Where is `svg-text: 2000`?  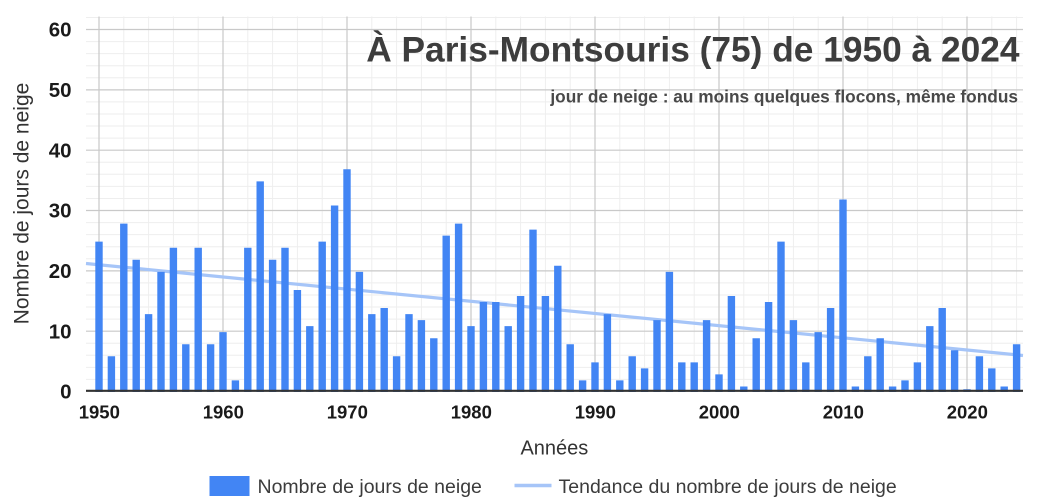 svg-text: 2000 is located at coordinates (719, 412).